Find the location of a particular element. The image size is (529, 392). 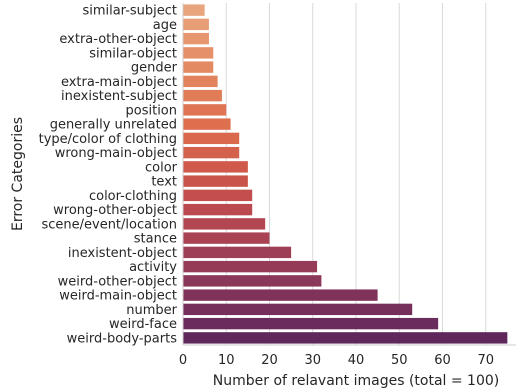

bar-color is located at coordinates (215, 167).